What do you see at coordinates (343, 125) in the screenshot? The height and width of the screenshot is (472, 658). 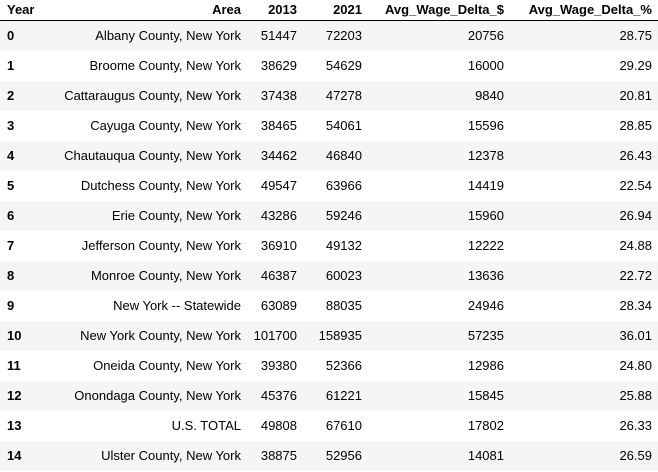 I see `cell-2021: 54061` at bounding box center [343, 125].